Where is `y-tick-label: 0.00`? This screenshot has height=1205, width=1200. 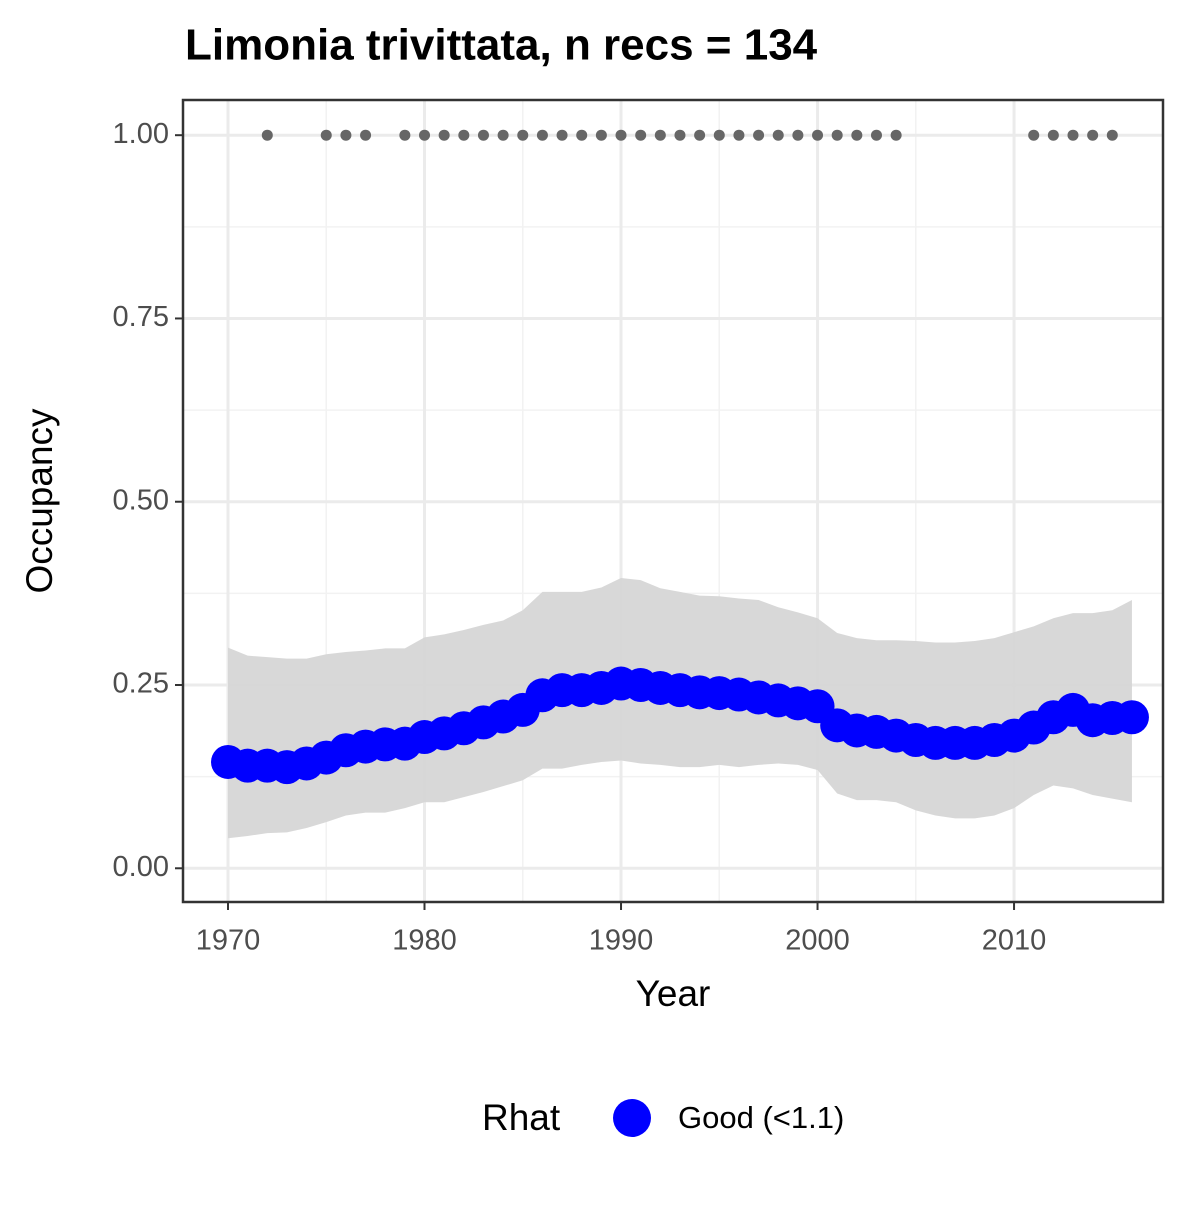 y-tick-label: 0.00 is located at coordinates (141, 867).